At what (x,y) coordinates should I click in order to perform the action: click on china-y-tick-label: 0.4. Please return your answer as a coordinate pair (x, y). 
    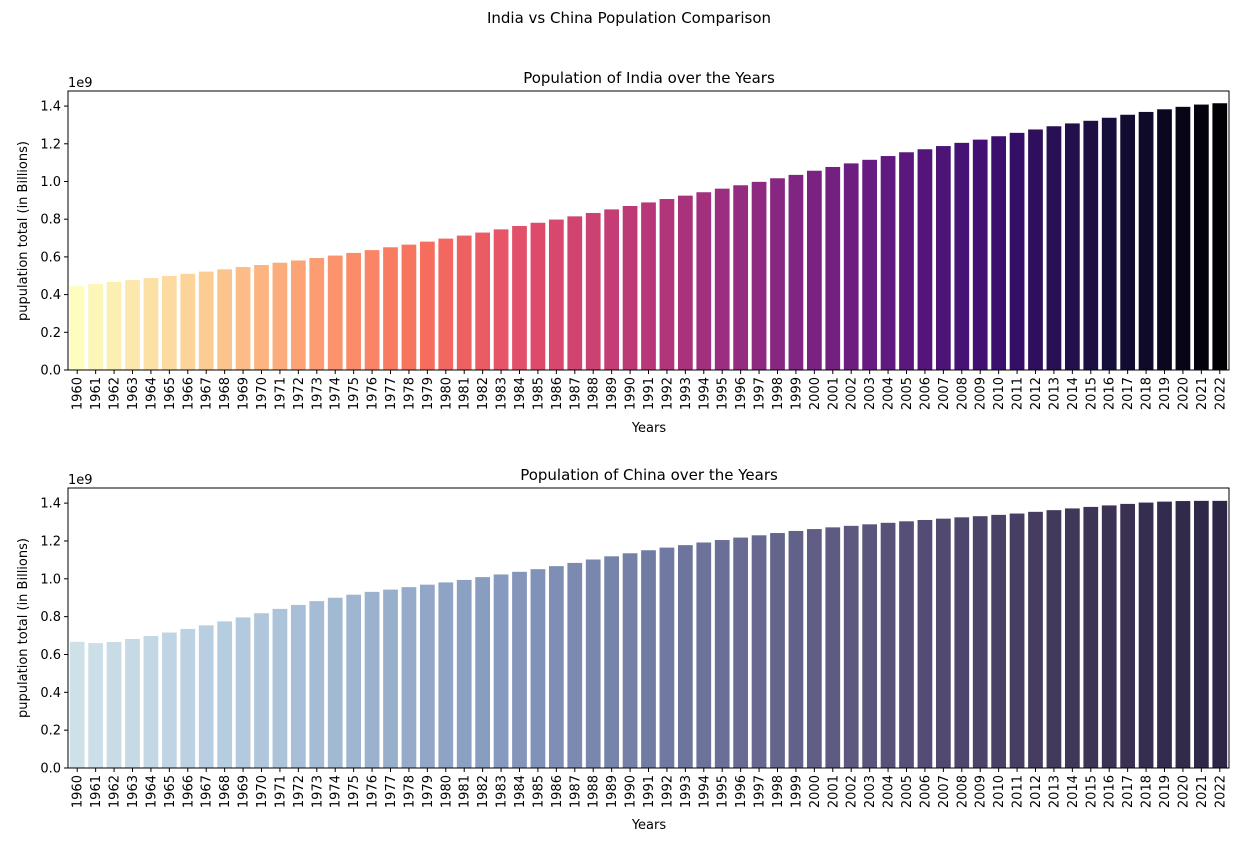
    Looking at the image, I should click on (50, 693).